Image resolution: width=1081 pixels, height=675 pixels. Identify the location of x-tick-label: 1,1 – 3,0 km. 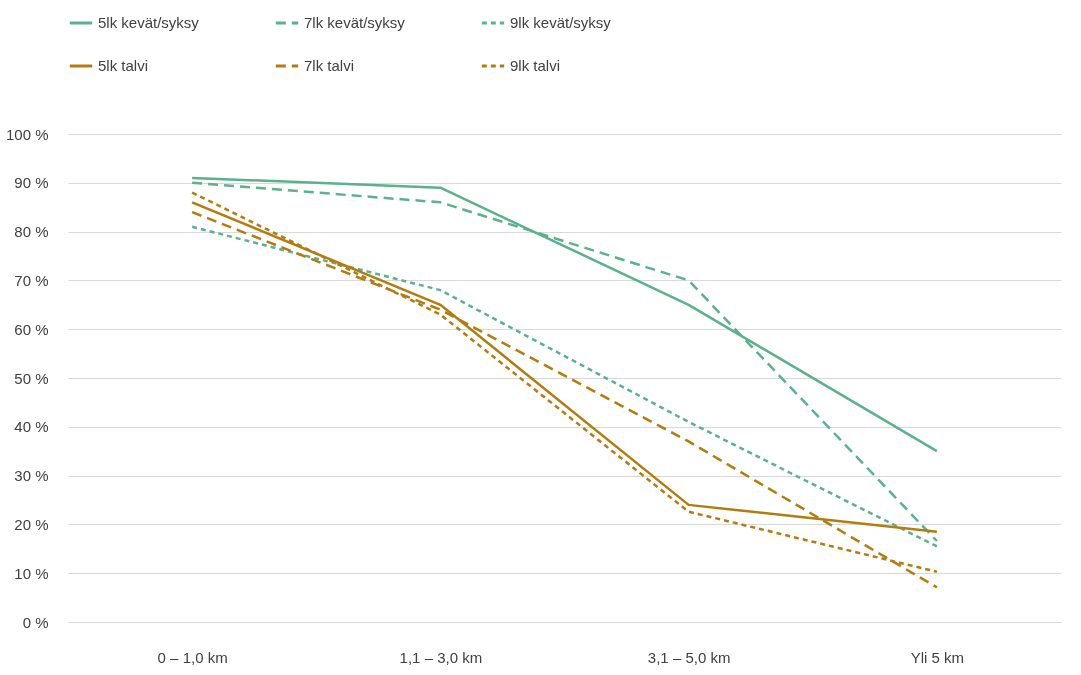
(441, 657).